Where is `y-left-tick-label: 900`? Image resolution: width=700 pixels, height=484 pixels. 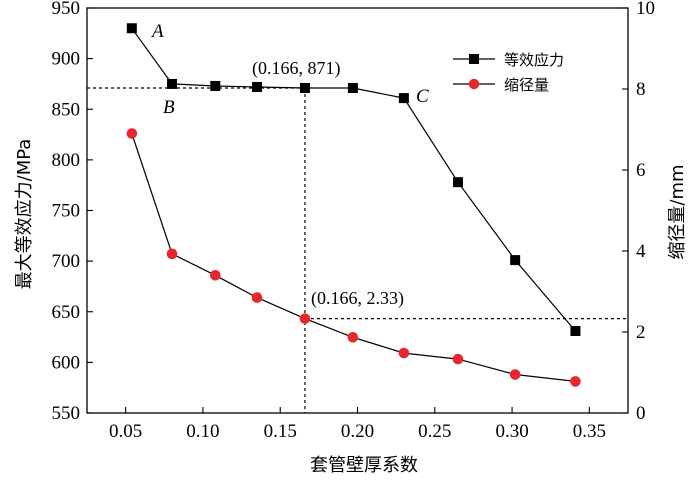 y-left-tick-label: 900 is located at coordinates (66, 59).